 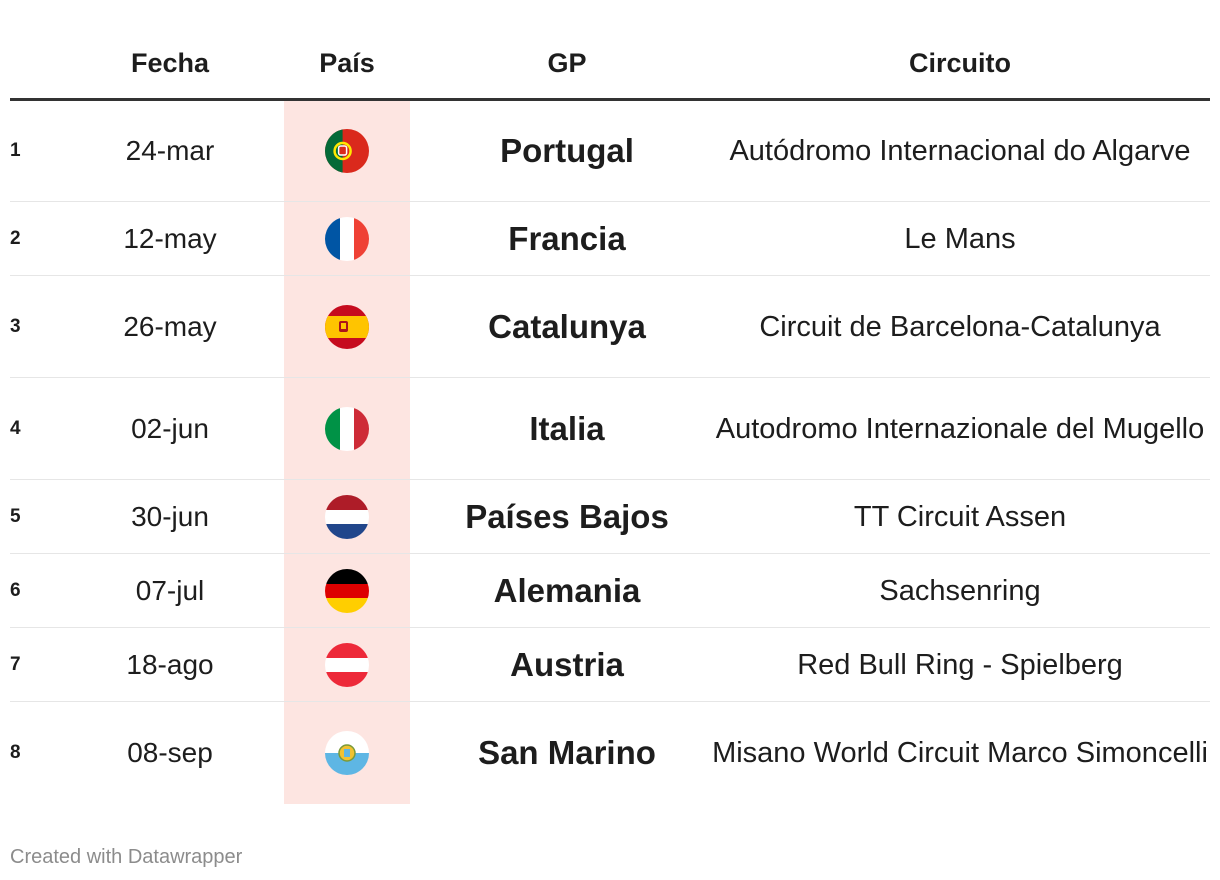 I want to click on header-num, so click(x=40, y=64).